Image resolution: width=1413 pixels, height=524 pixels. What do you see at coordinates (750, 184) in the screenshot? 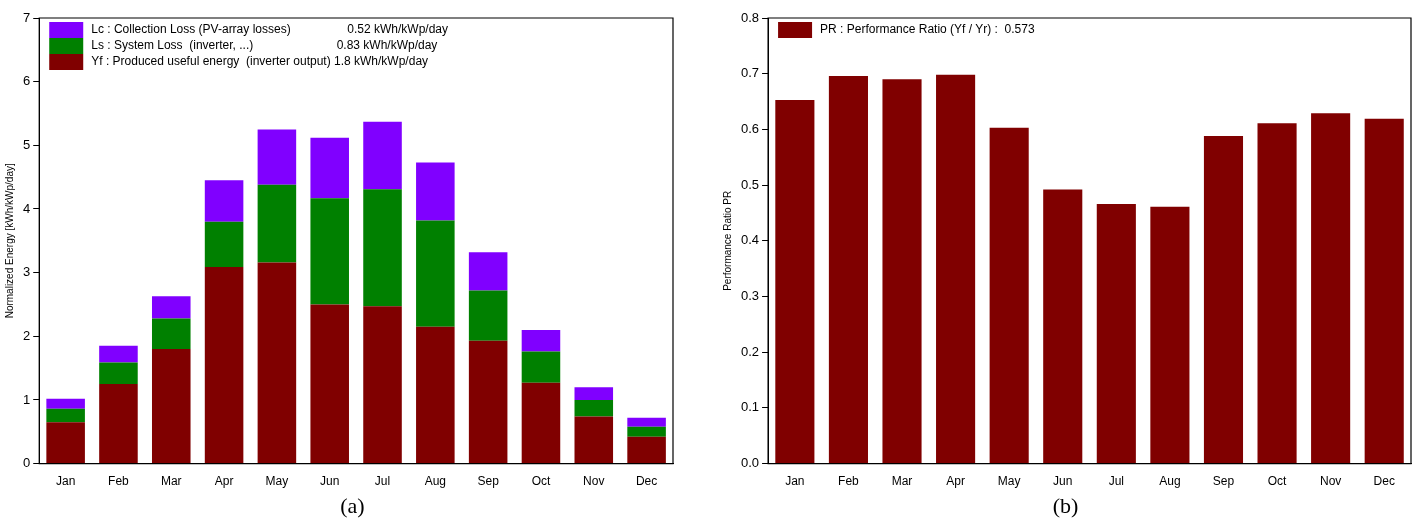
I see `y-tick-label: 0.5` at bounding box center [750, 184].